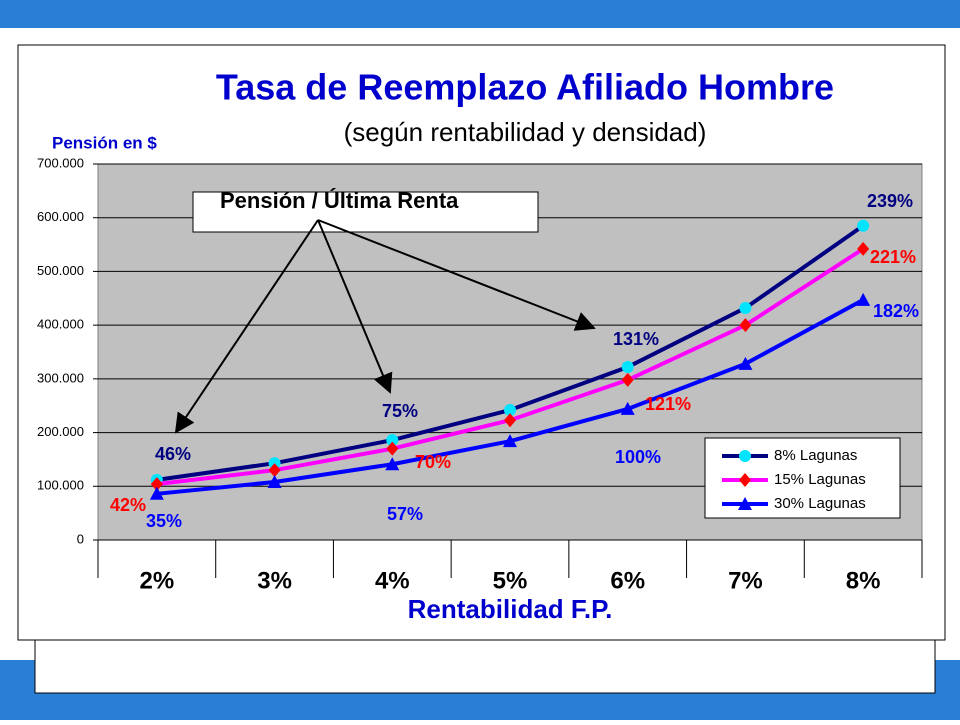  I want to click on annotation: 70%, so click(433, 462).